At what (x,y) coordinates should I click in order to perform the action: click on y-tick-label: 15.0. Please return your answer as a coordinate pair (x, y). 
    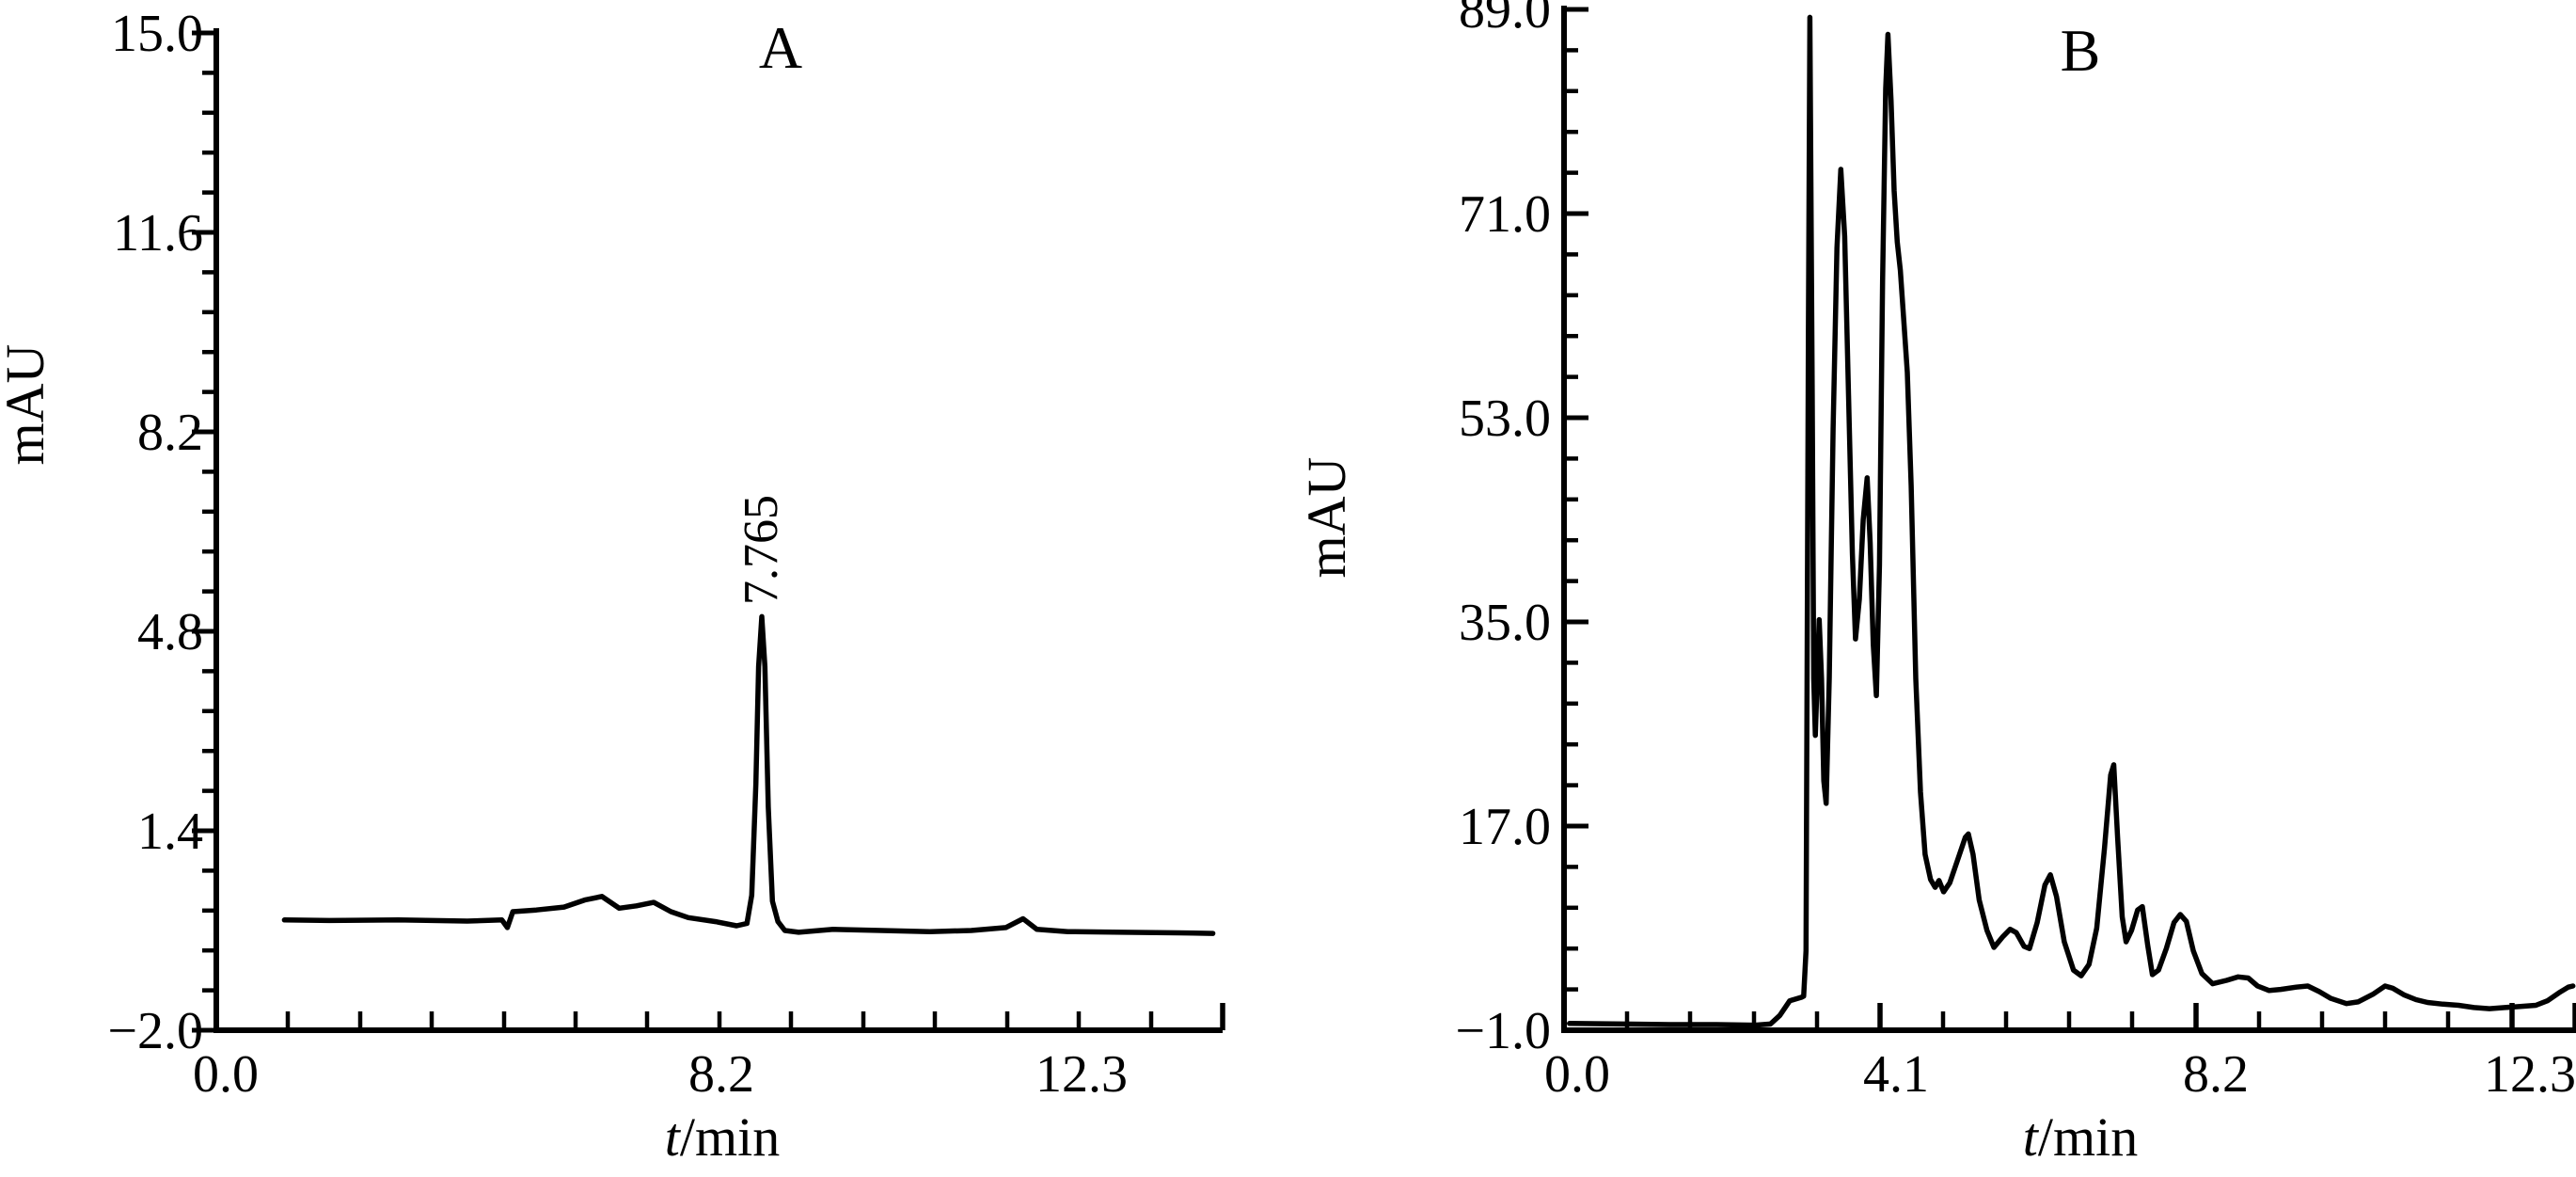
    Looking at the image, I should click on (157, 34).